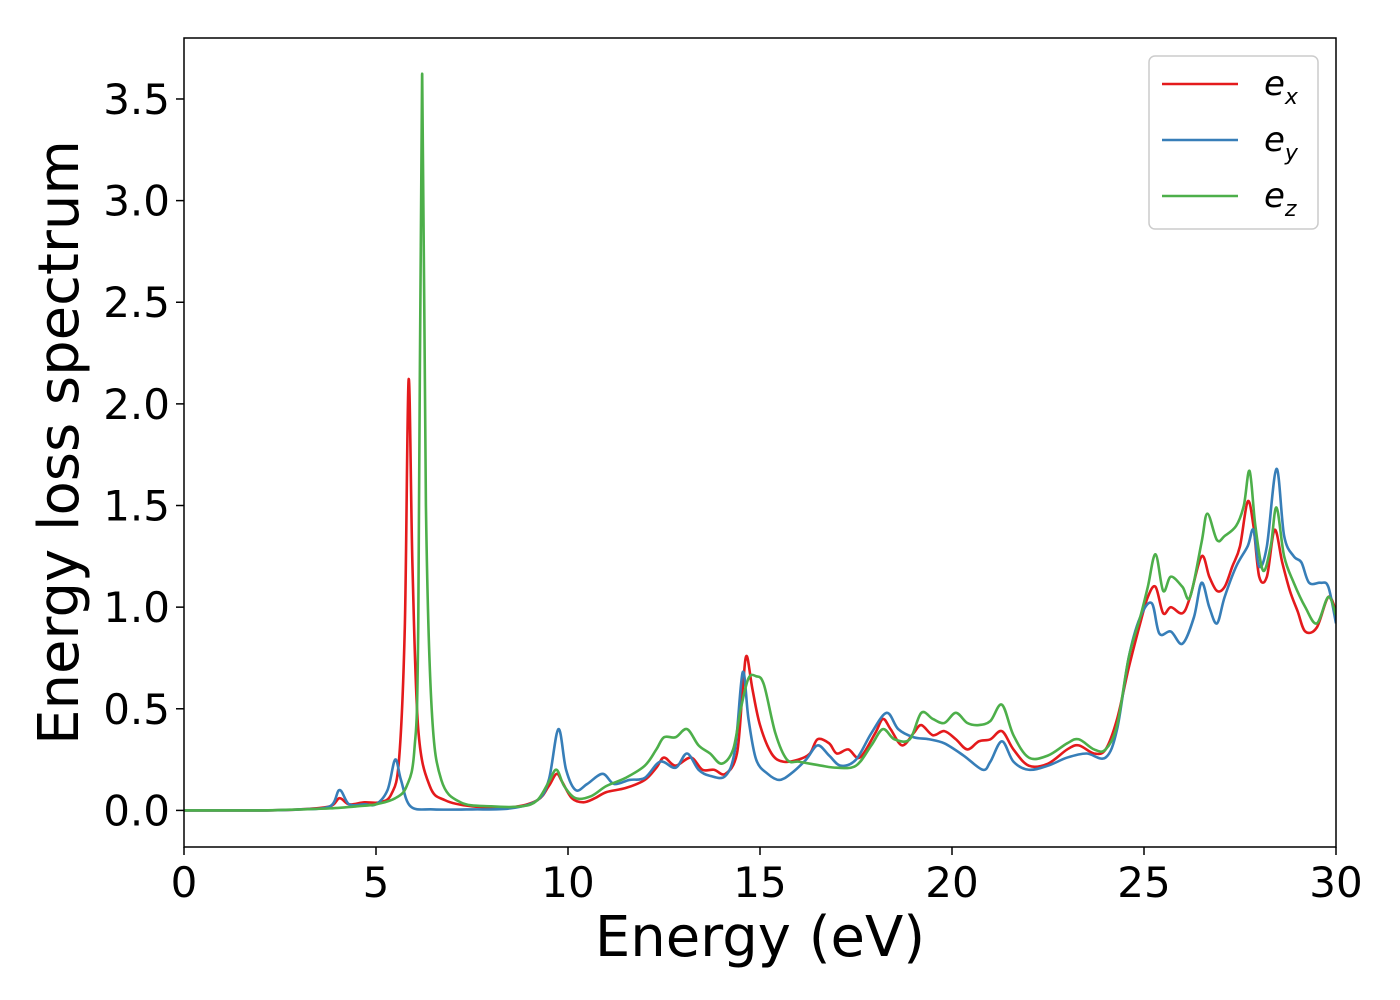 This screenshot has width=1400, height=1000. What do you see at coordinates (184, 882) in the screenshot?
I see `x-tick-label: 0` at bounding box center [184, 882].